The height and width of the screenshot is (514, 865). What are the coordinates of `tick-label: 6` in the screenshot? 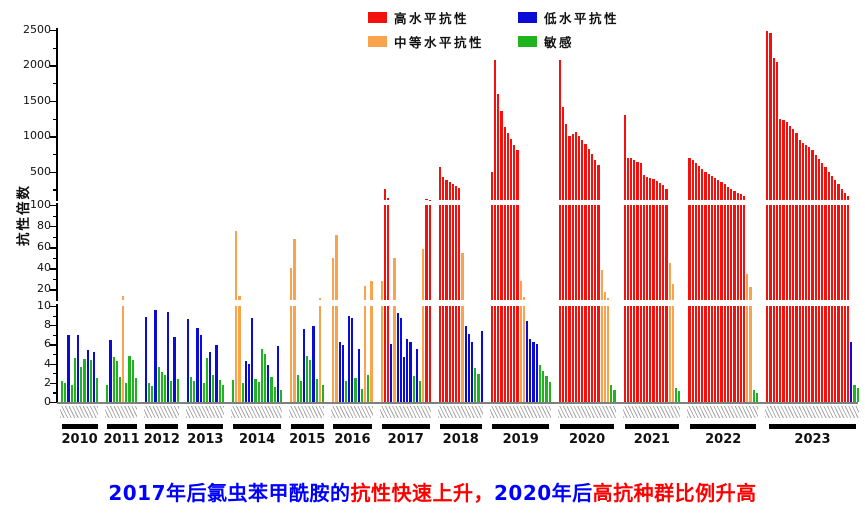 It's located at (47, 344).